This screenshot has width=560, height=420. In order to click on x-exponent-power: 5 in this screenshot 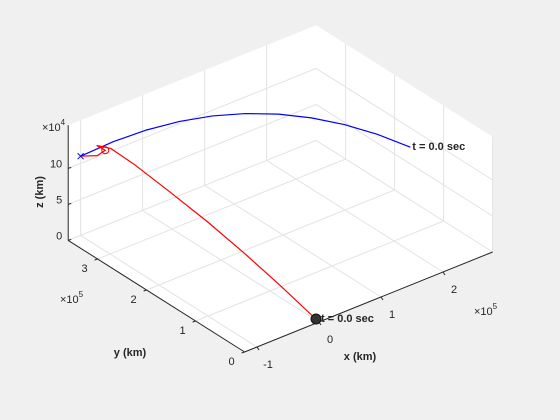, I will do `click(495, 306)`.